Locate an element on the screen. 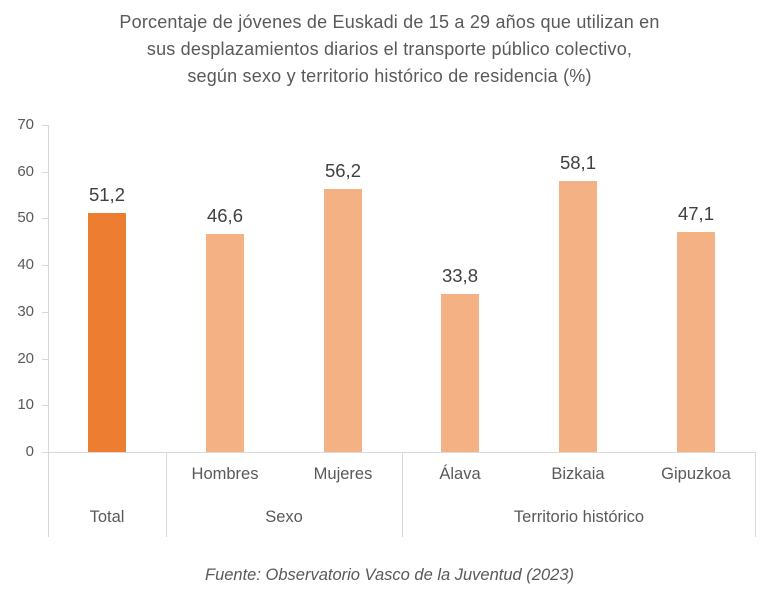 The image size is (779, 613). bar-hombres is located at coordinates (225, 343).